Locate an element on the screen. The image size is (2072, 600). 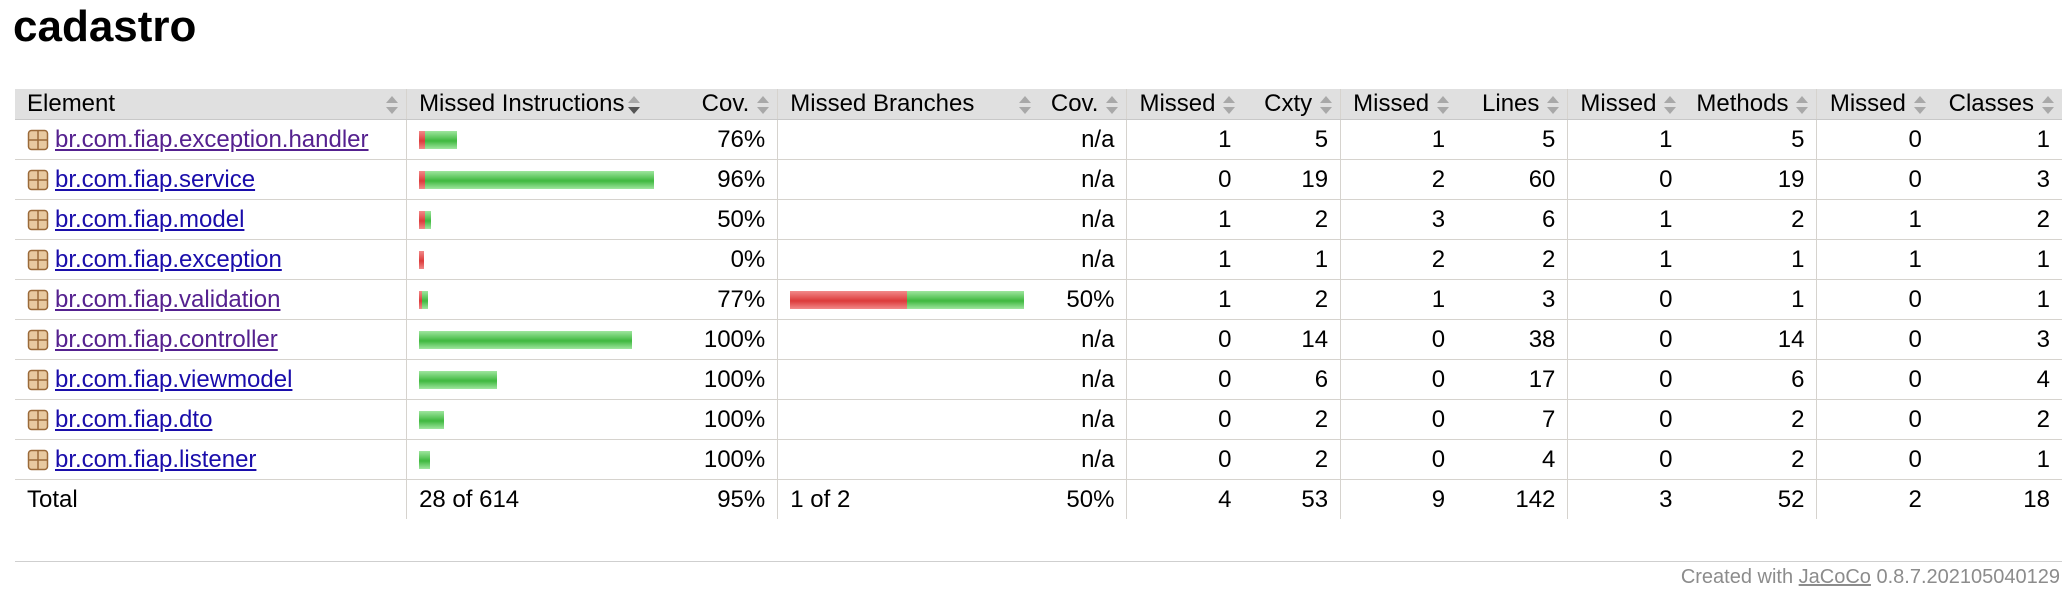
header-instruction-cov-label: Cov. is located at coordinates (725, 103).